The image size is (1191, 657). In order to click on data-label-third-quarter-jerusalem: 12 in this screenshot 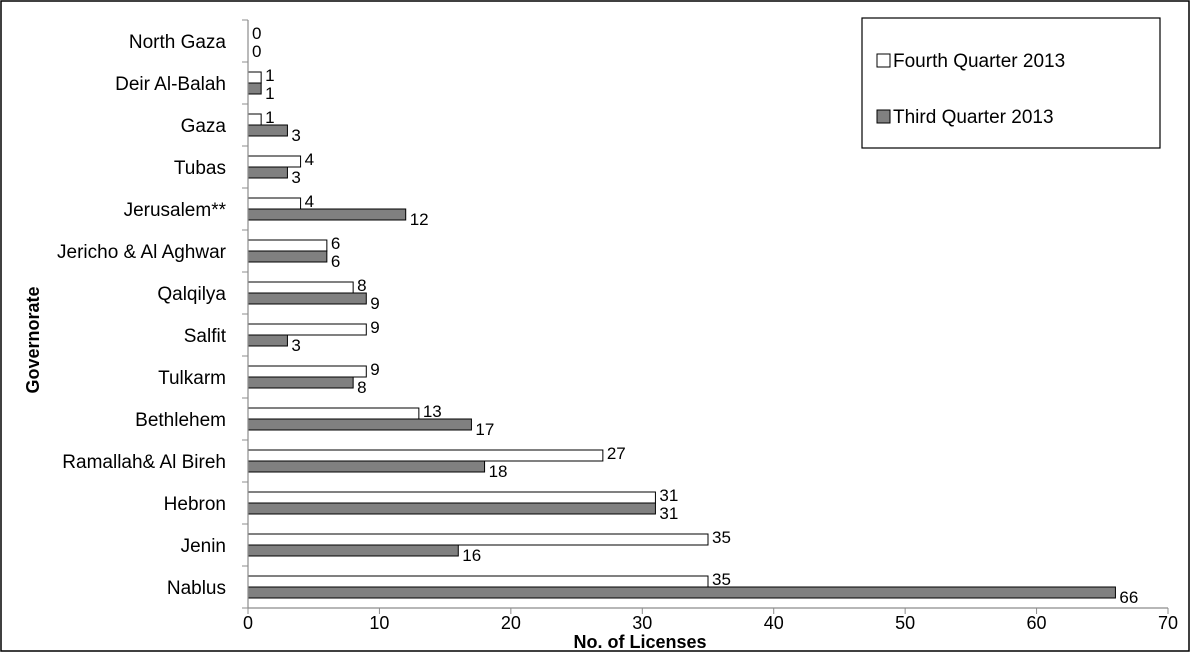, I will do `click(419, 219)`.